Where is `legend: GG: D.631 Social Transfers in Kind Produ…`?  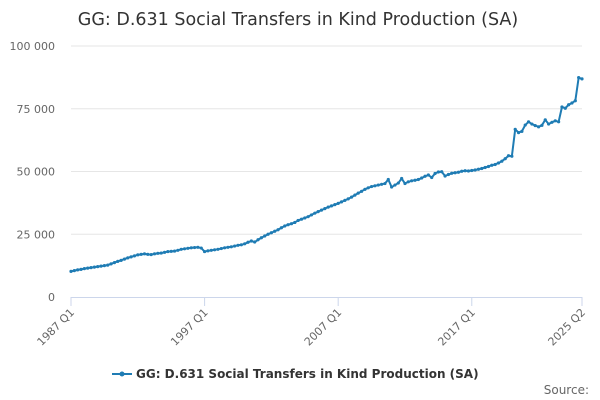
legend: GG: D.631 Social Transfers in Kind Produ… is located at coordinates (295, 374).